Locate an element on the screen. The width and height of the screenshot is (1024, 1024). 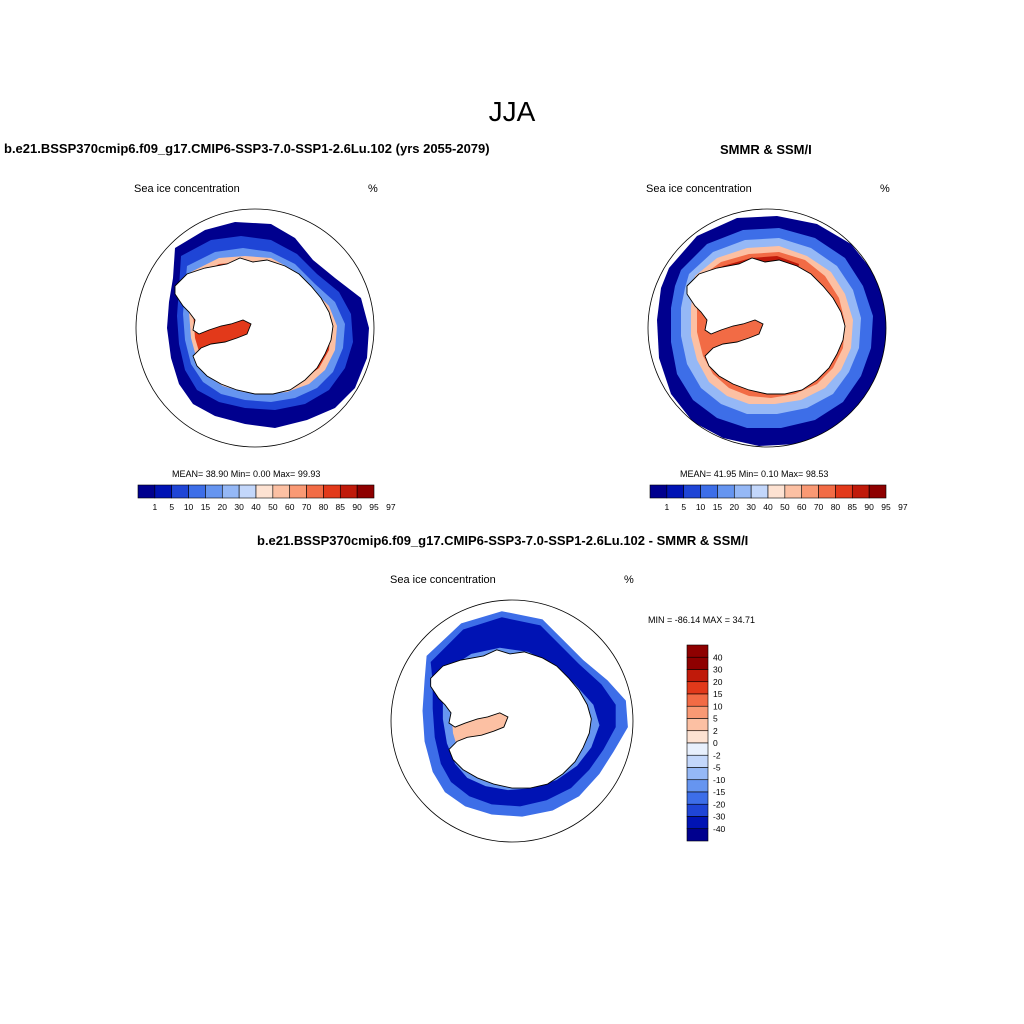
panel-1-colorbar-label-13: 95 is located at coordinates (374, 507).